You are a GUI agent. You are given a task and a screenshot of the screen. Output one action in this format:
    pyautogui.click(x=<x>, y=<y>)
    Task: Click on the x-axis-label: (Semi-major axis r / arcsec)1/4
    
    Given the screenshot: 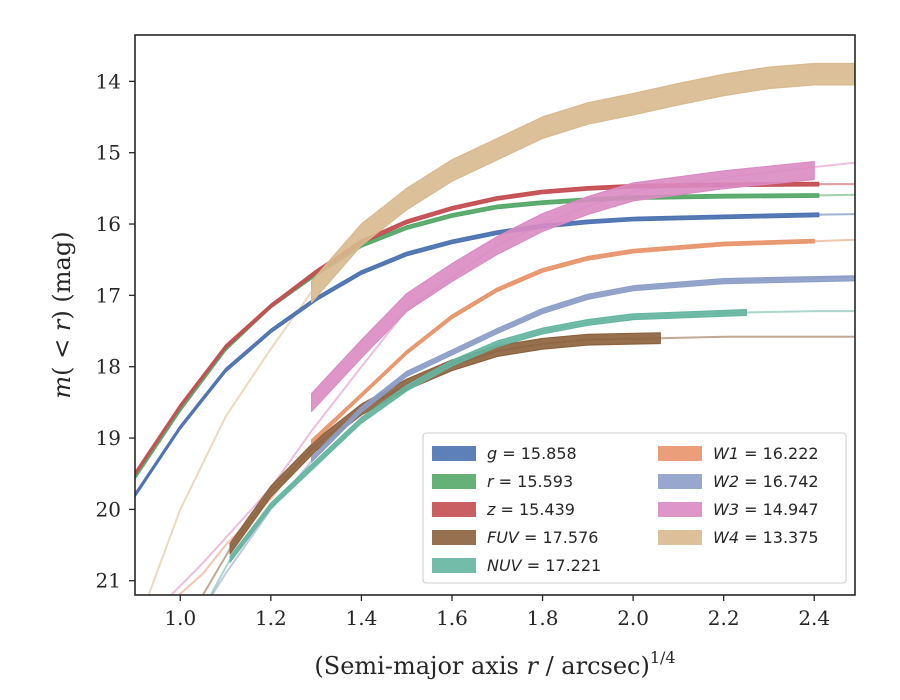 What is the action you would take?
    pyautogui.click(x=494, y=664)
    